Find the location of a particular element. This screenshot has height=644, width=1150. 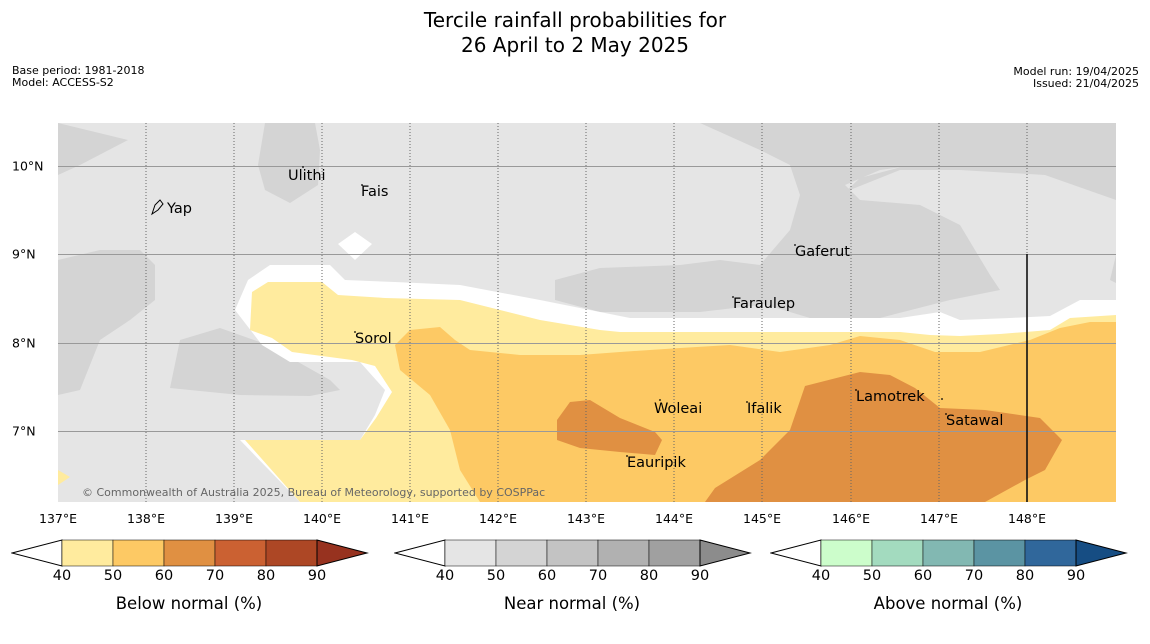

place-label-lamotrek: Lamotrek is located at coordinates (890, 397).